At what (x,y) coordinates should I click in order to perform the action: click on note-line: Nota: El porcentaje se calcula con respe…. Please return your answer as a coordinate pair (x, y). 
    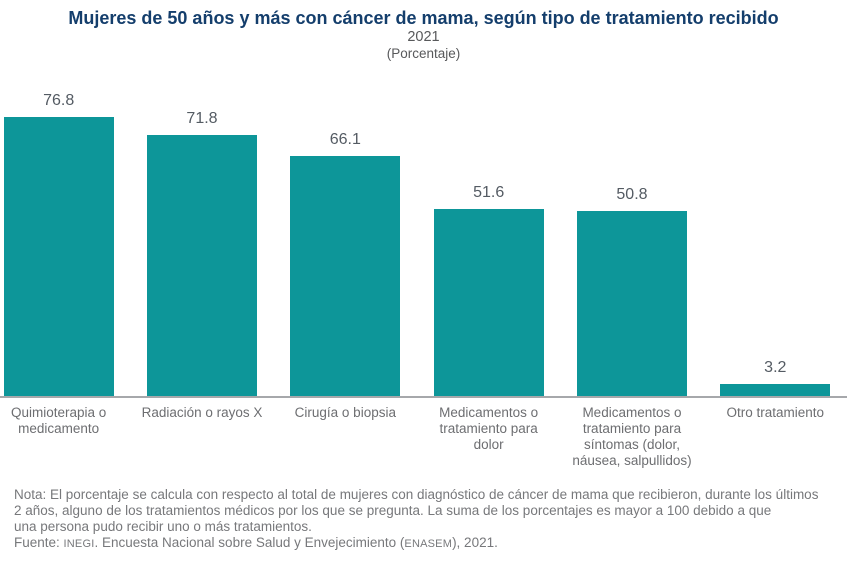
    Looking at the image, I should click on (416, 494).